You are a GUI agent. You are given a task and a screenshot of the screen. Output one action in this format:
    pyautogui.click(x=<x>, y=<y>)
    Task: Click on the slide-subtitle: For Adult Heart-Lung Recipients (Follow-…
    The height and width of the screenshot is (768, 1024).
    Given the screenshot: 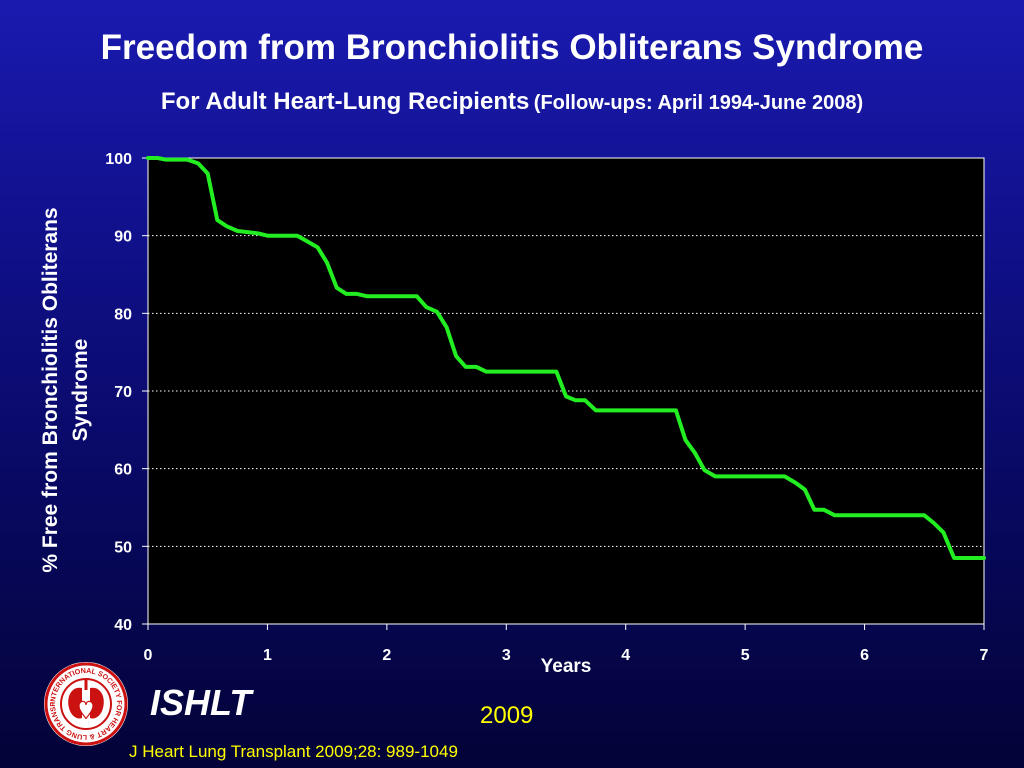 What is the action you would take?
    pyautogui.click(x=512, y=102)
    